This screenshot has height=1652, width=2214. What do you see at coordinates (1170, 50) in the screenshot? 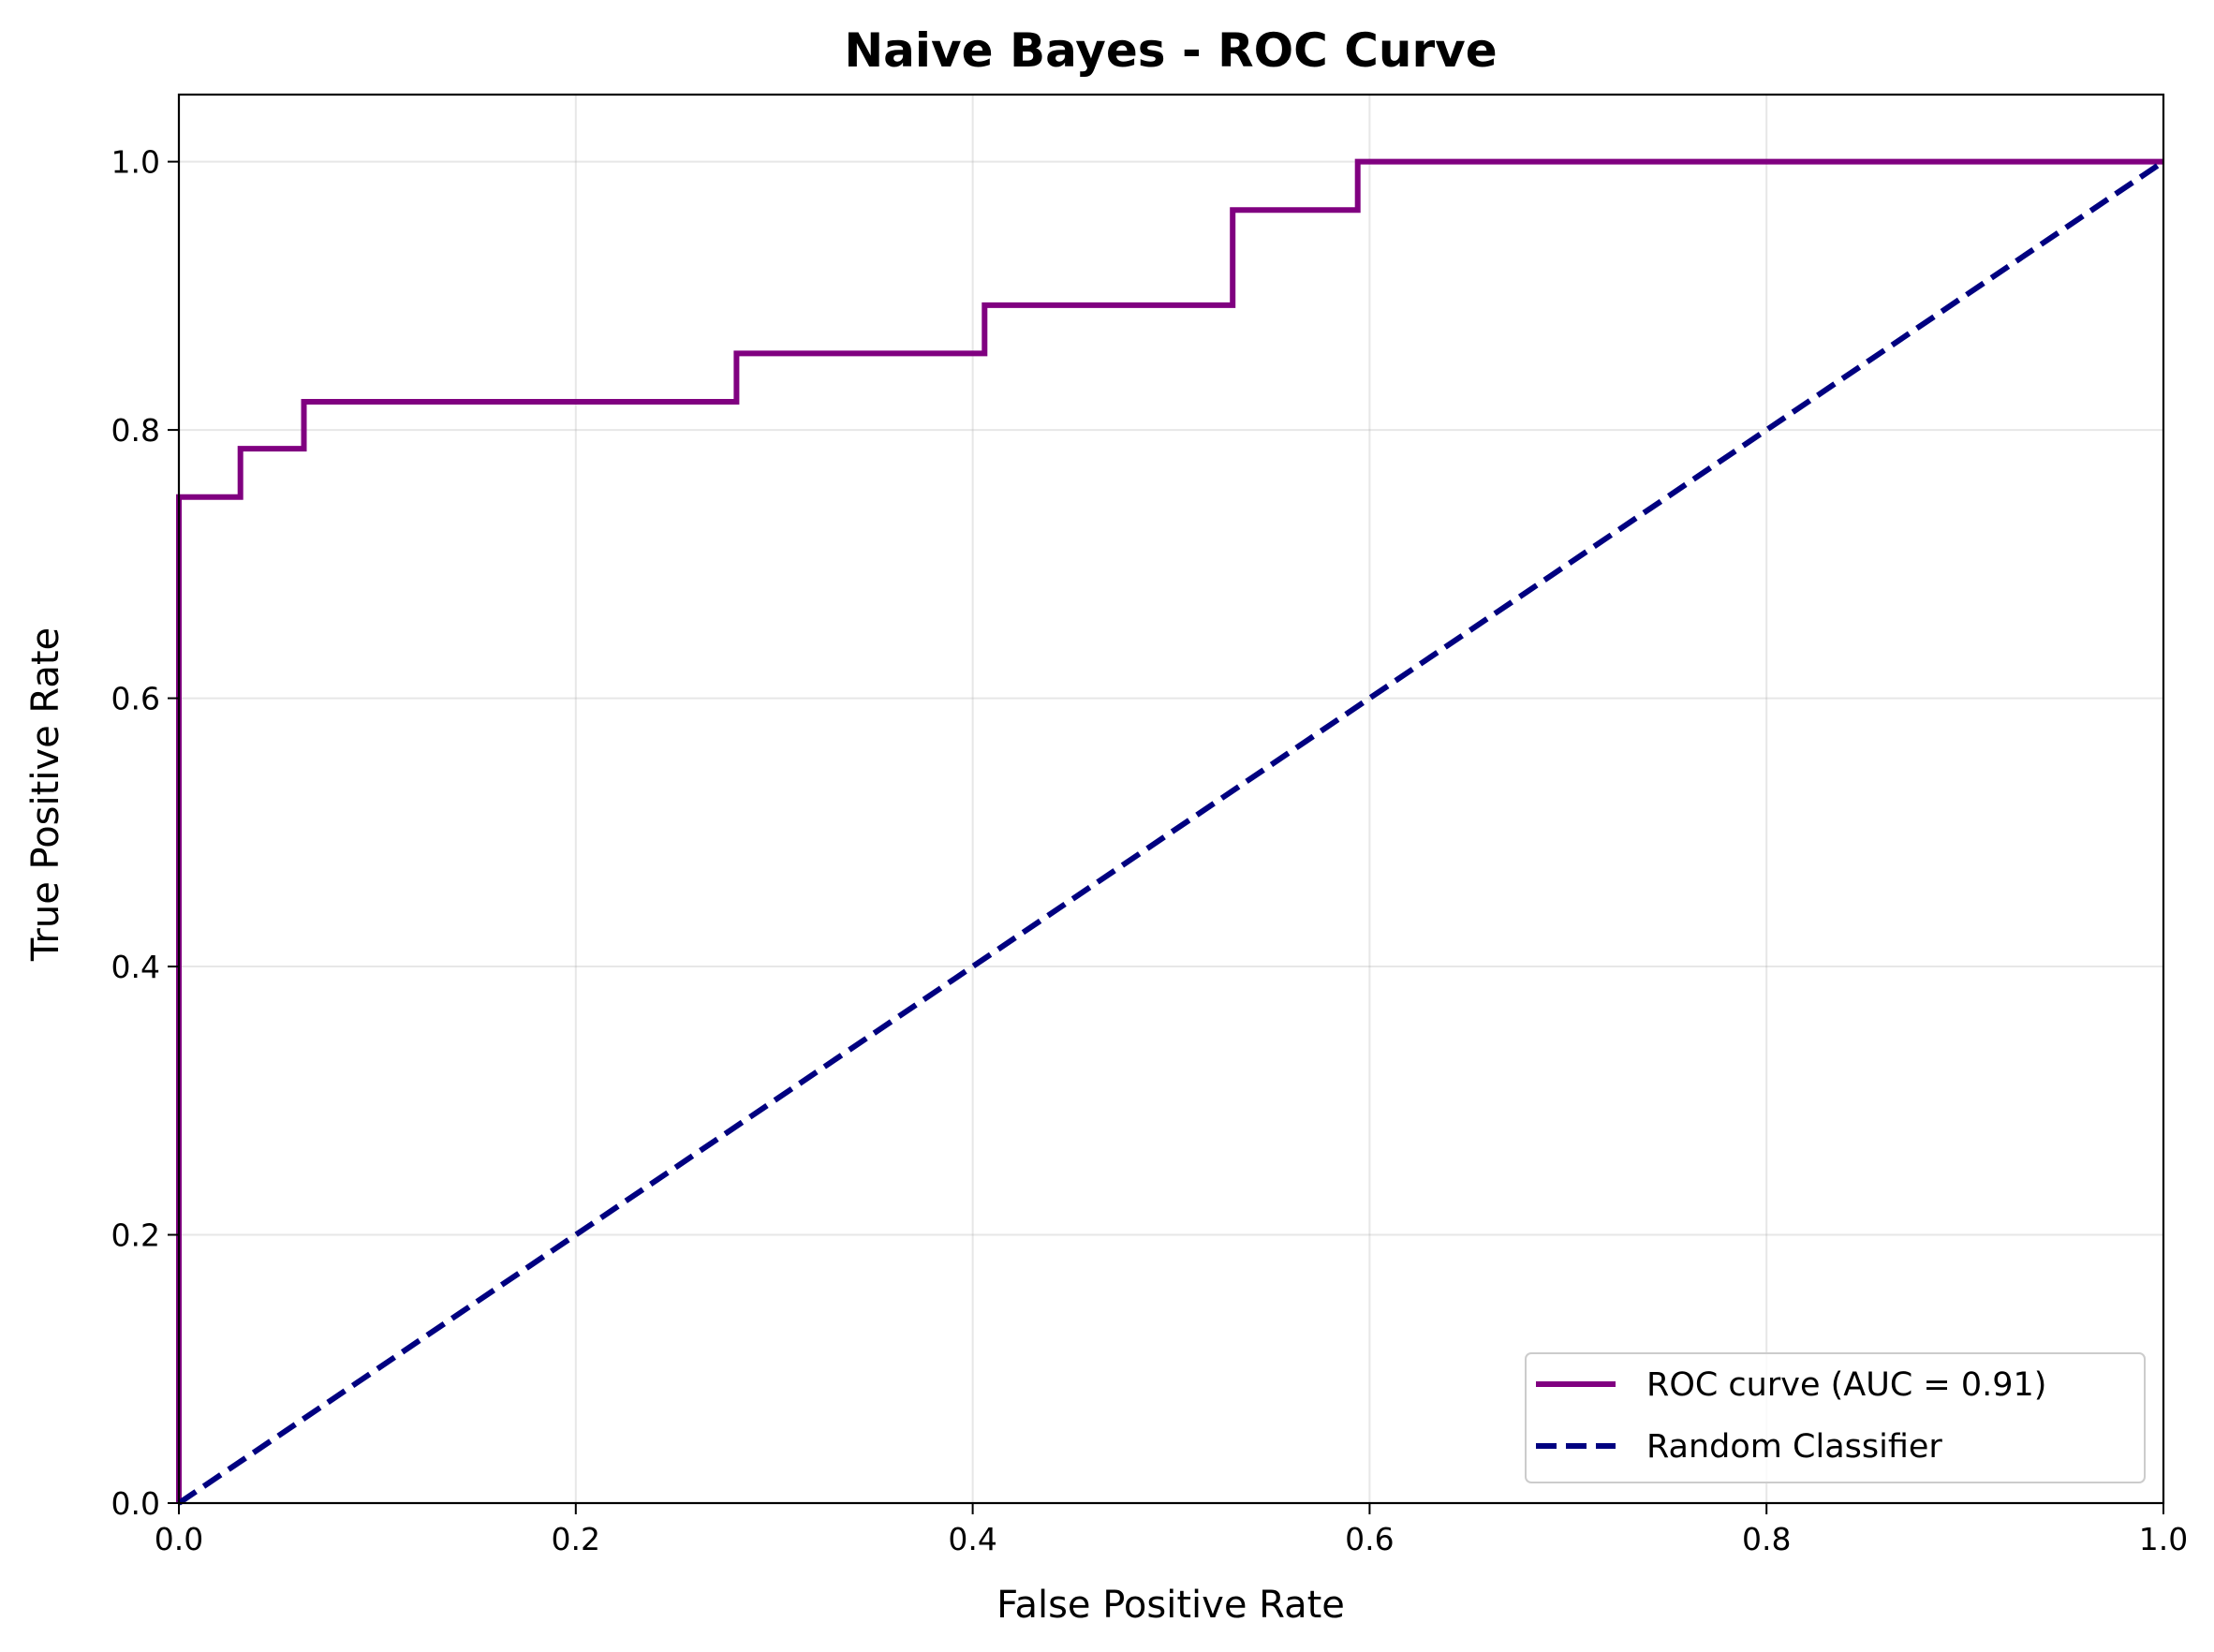
I see `chart-title: Naive Bayes - ROC Curve` at bounding box center [1170, 50].